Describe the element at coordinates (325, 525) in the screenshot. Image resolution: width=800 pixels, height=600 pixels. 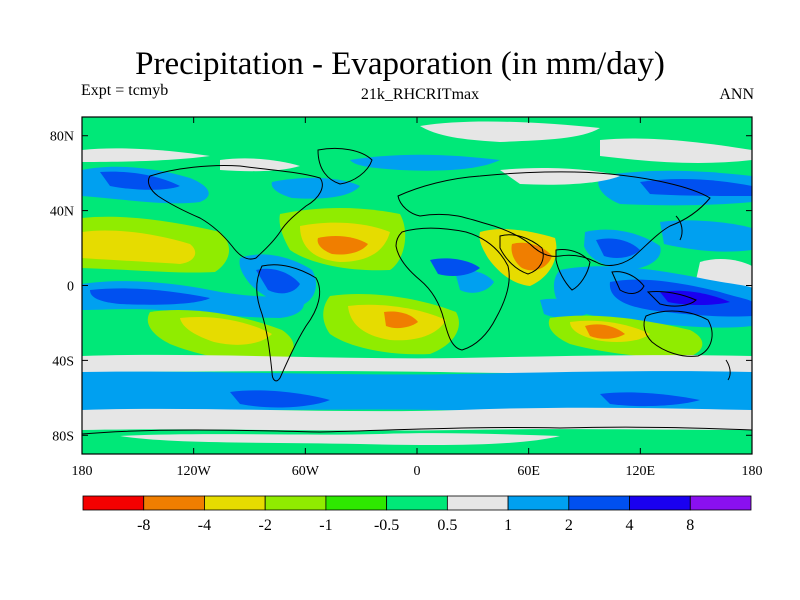
I see `colorbar-label: -1` at that location.